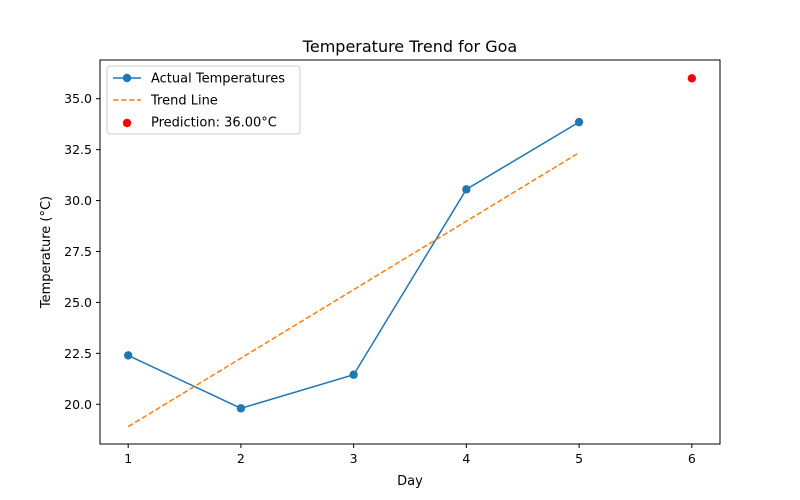 This screenshot has width=800, height=500. Describe the element at coordinates (354, 458) in the screenshot. I see `x-tick-label: 3` at that location.